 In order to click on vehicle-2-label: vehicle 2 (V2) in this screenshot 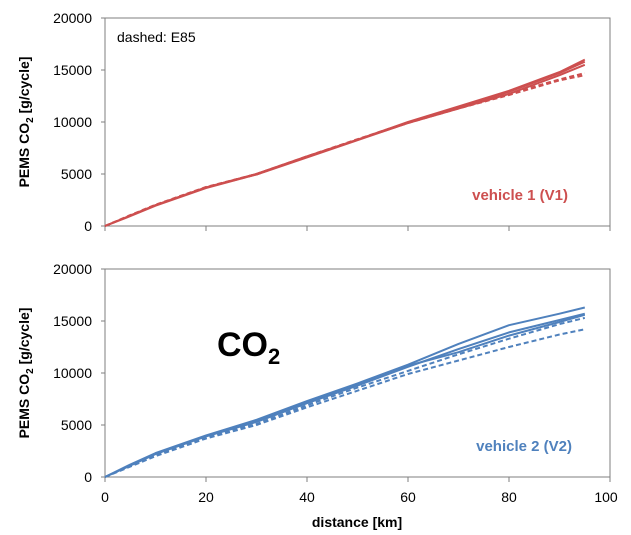, I will do `click(524, 446)`.